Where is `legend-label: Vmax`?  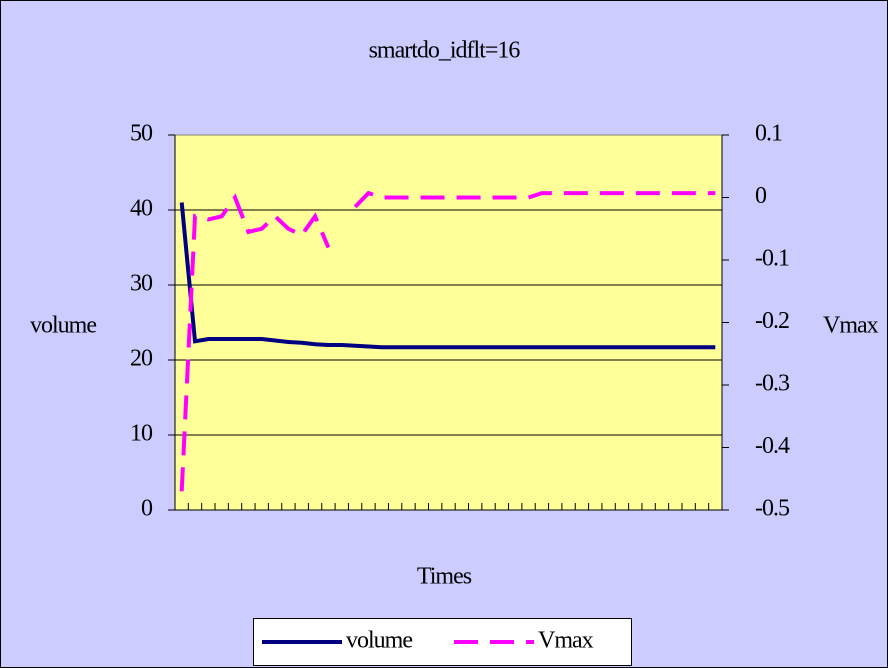 legend-label: Vmax is located at coordinates (566, 641).